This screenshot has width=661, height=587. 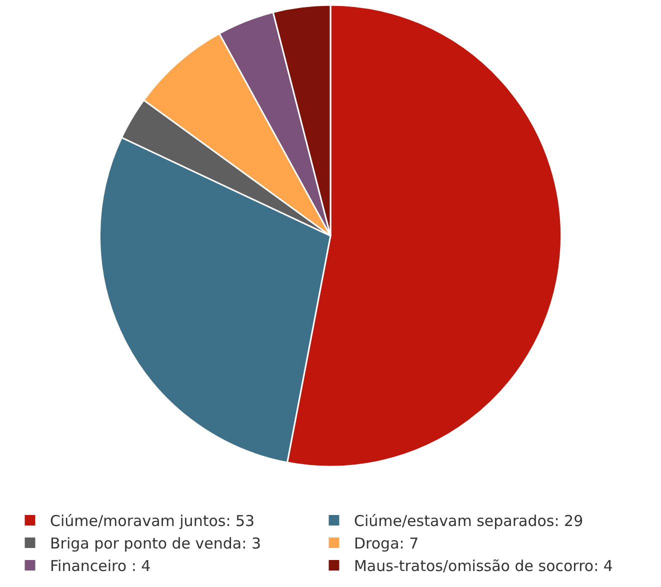 What do you see at coordinates (100, 566) in the screenshot?
I see `legend-label: Financeiro : 4` at bounding box center [100, 566].